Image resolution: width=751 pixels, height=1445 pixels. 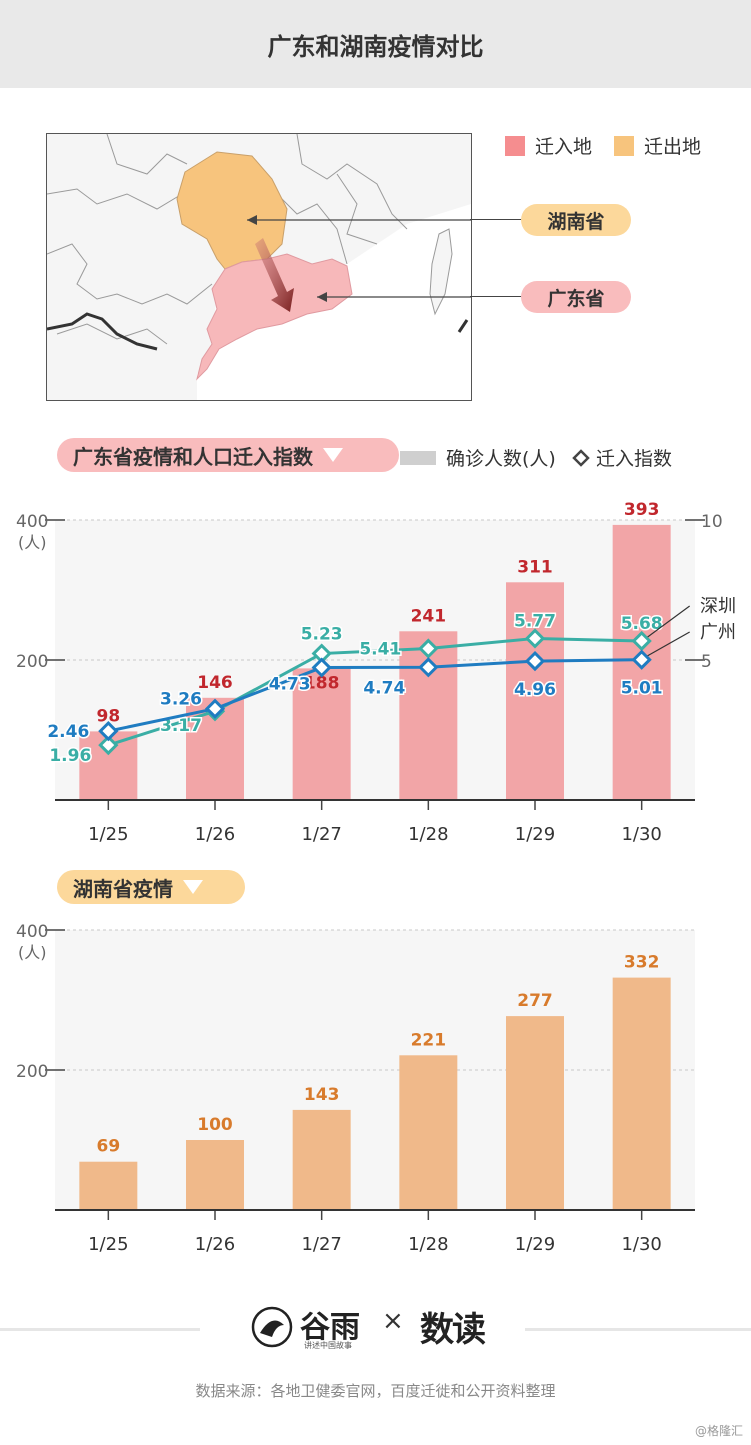 What do you see at coordinates (712, 522) in the screenshot?
I see `y2-tick-label: 10` at bounding box center [712, 522].